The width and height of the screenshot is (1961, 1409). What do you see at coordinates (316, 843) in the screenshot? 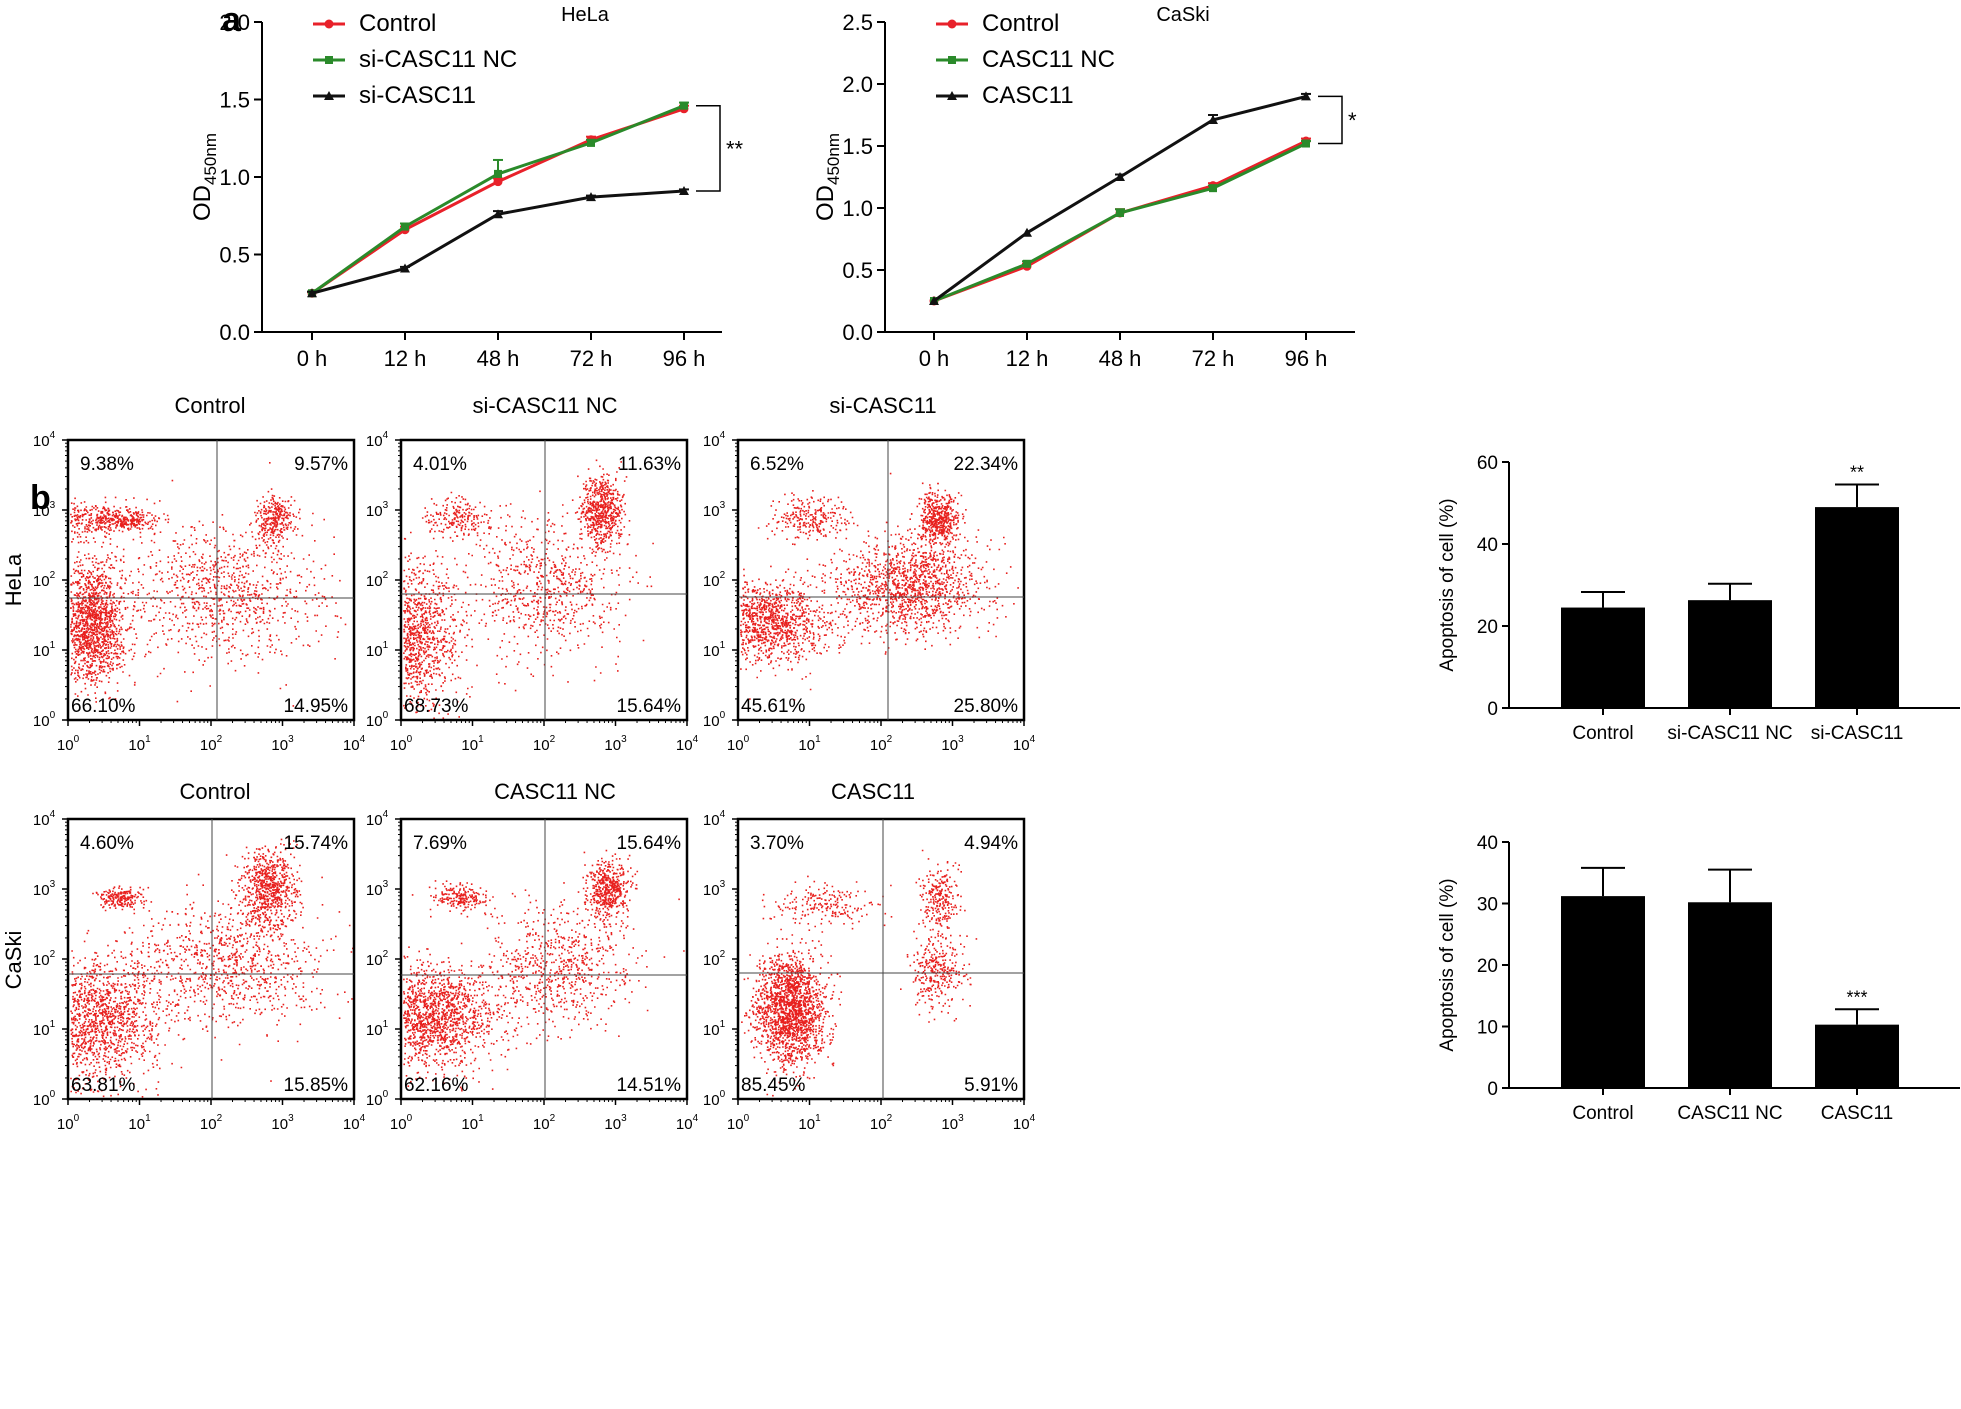
I see `quadrant-ur-value: 15.74%` at bounding box center [316, 843].